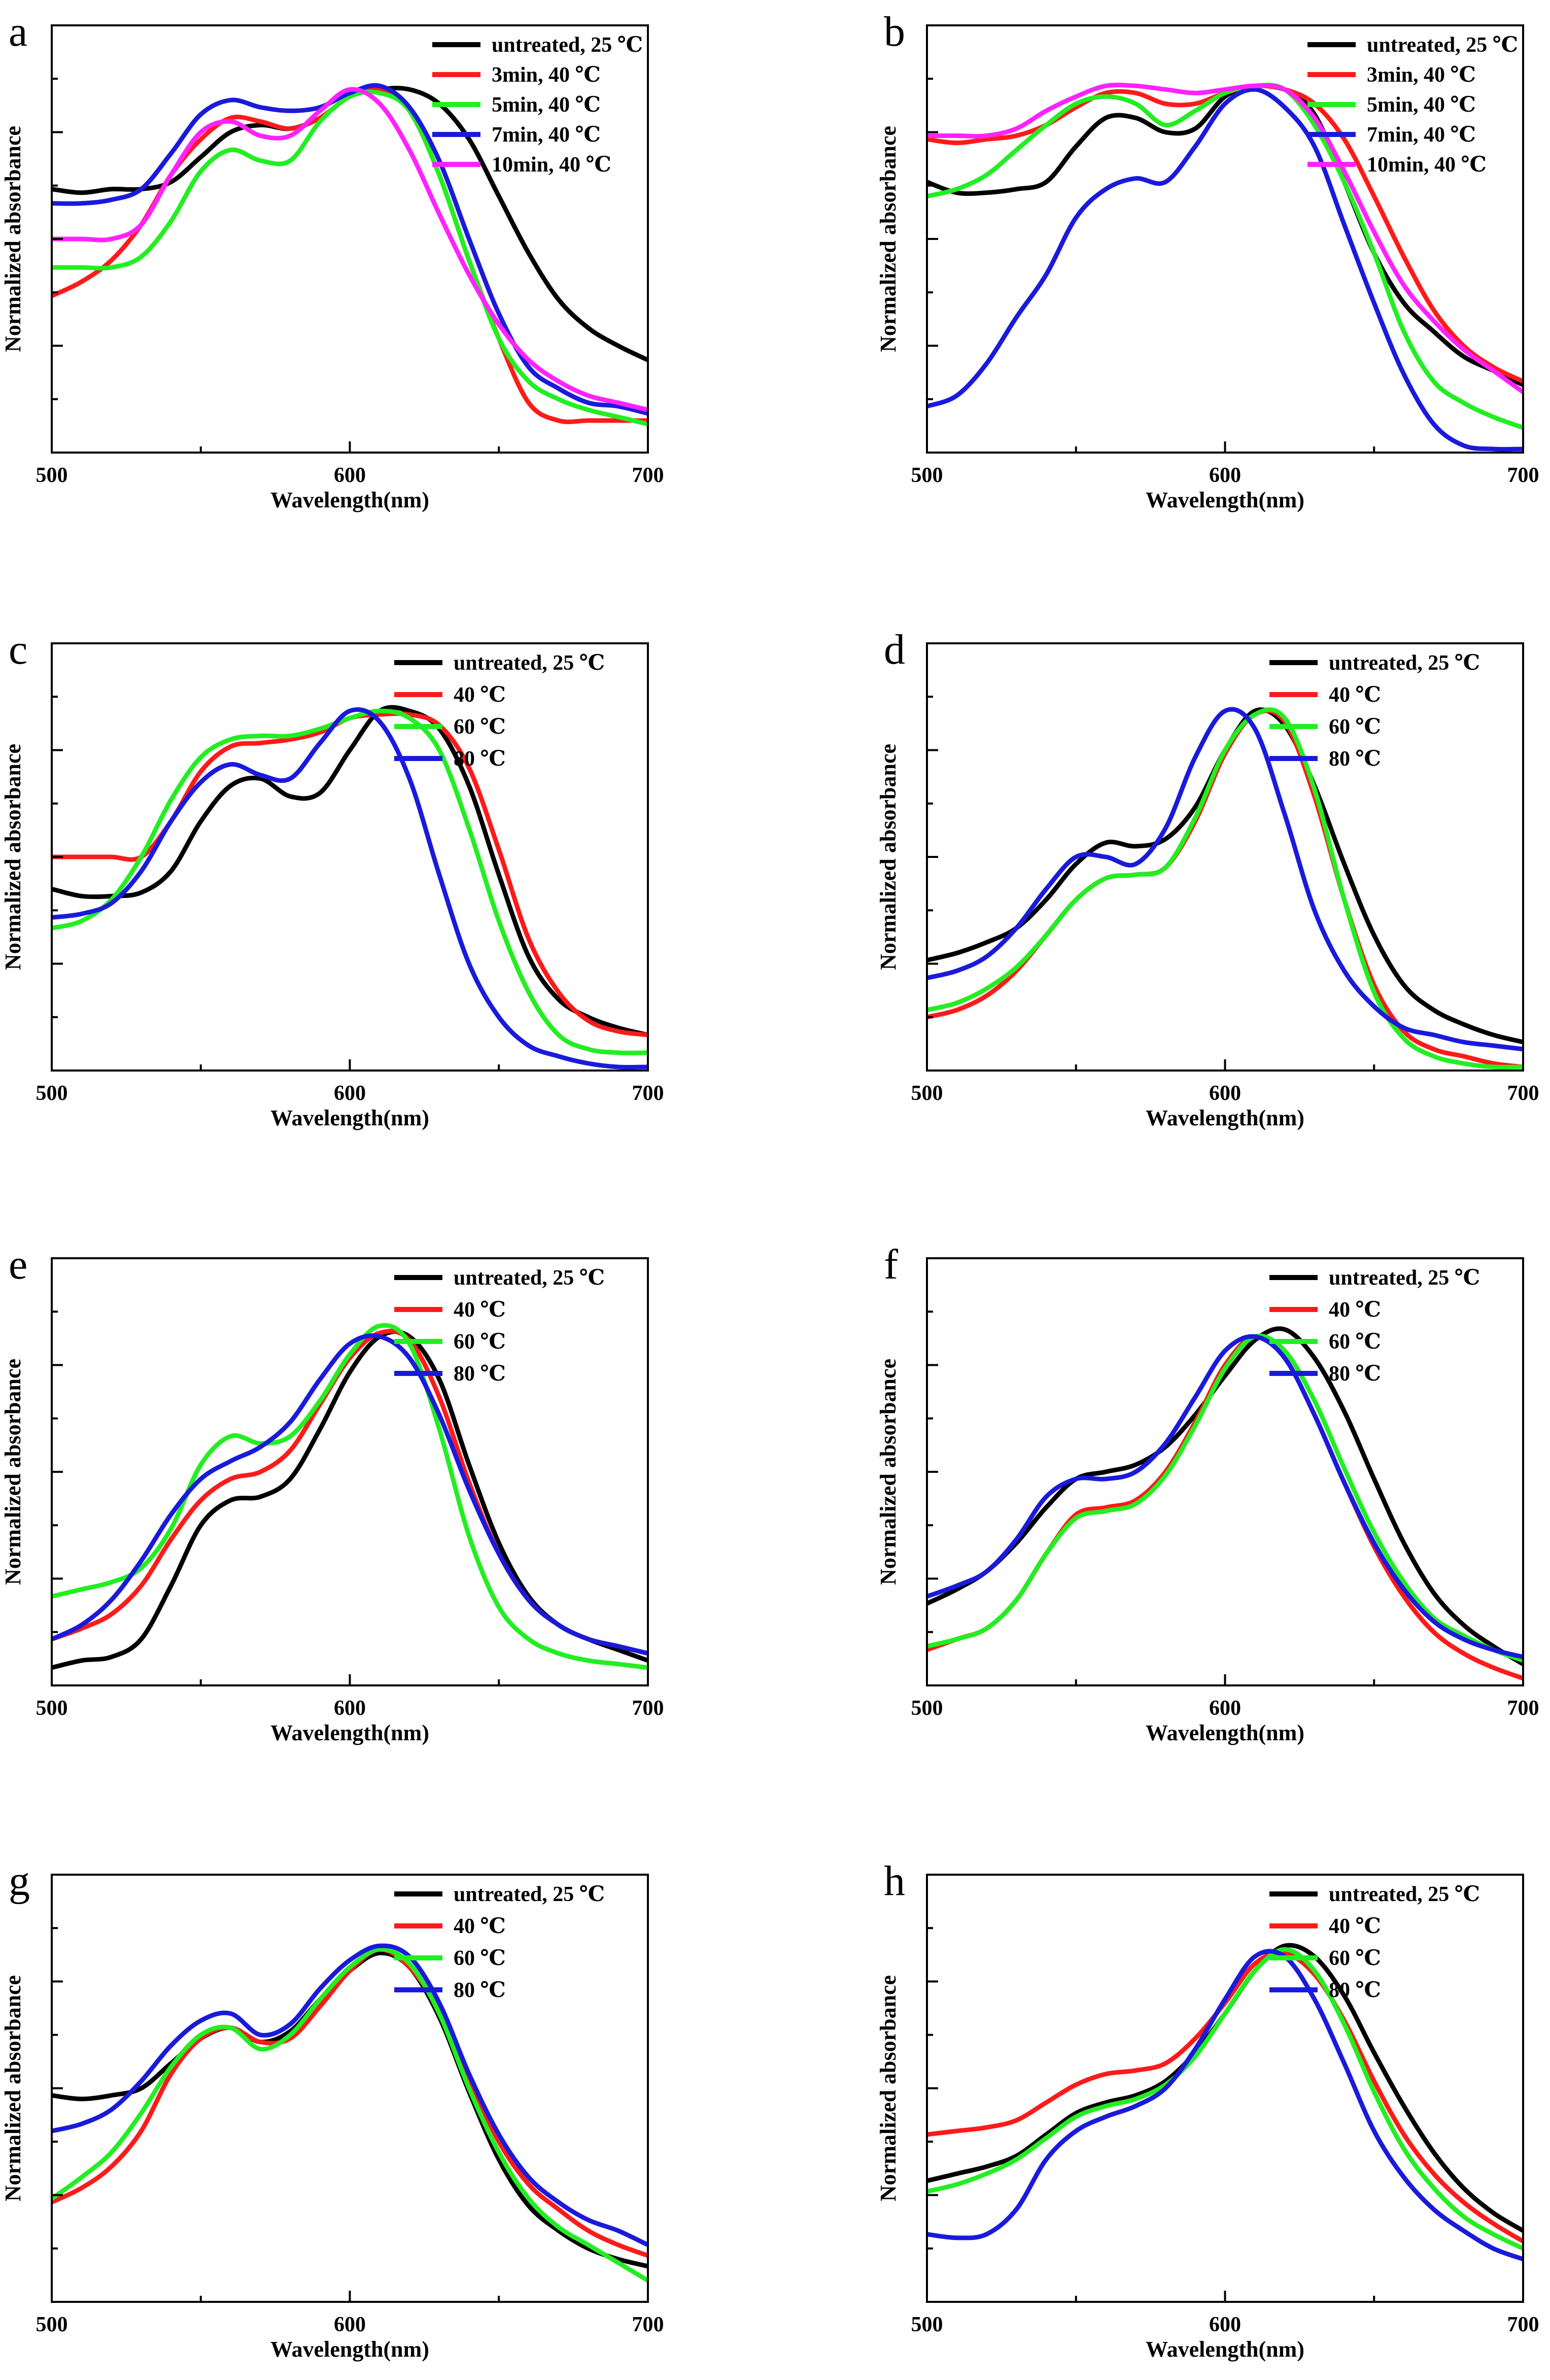 This screenshot has width=1550, height=2380. What do you see at coordinates (19, 1881) in the screenshot?
I see `panel-label: g` at bounding box center [19, 1881].